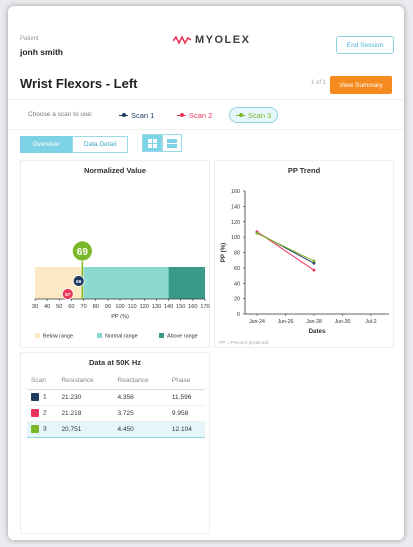 Image resolution: width=413 pixels, height=547 pixels. I want to click on x-tick-label: 100, so click(119, 307).